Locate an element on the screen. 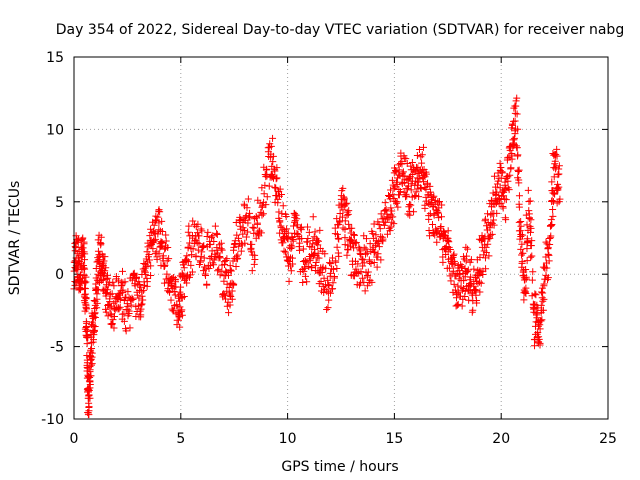 This screenshot has width=640, height=480. y-tick-label: -5 is located at coordinates (57, 348).